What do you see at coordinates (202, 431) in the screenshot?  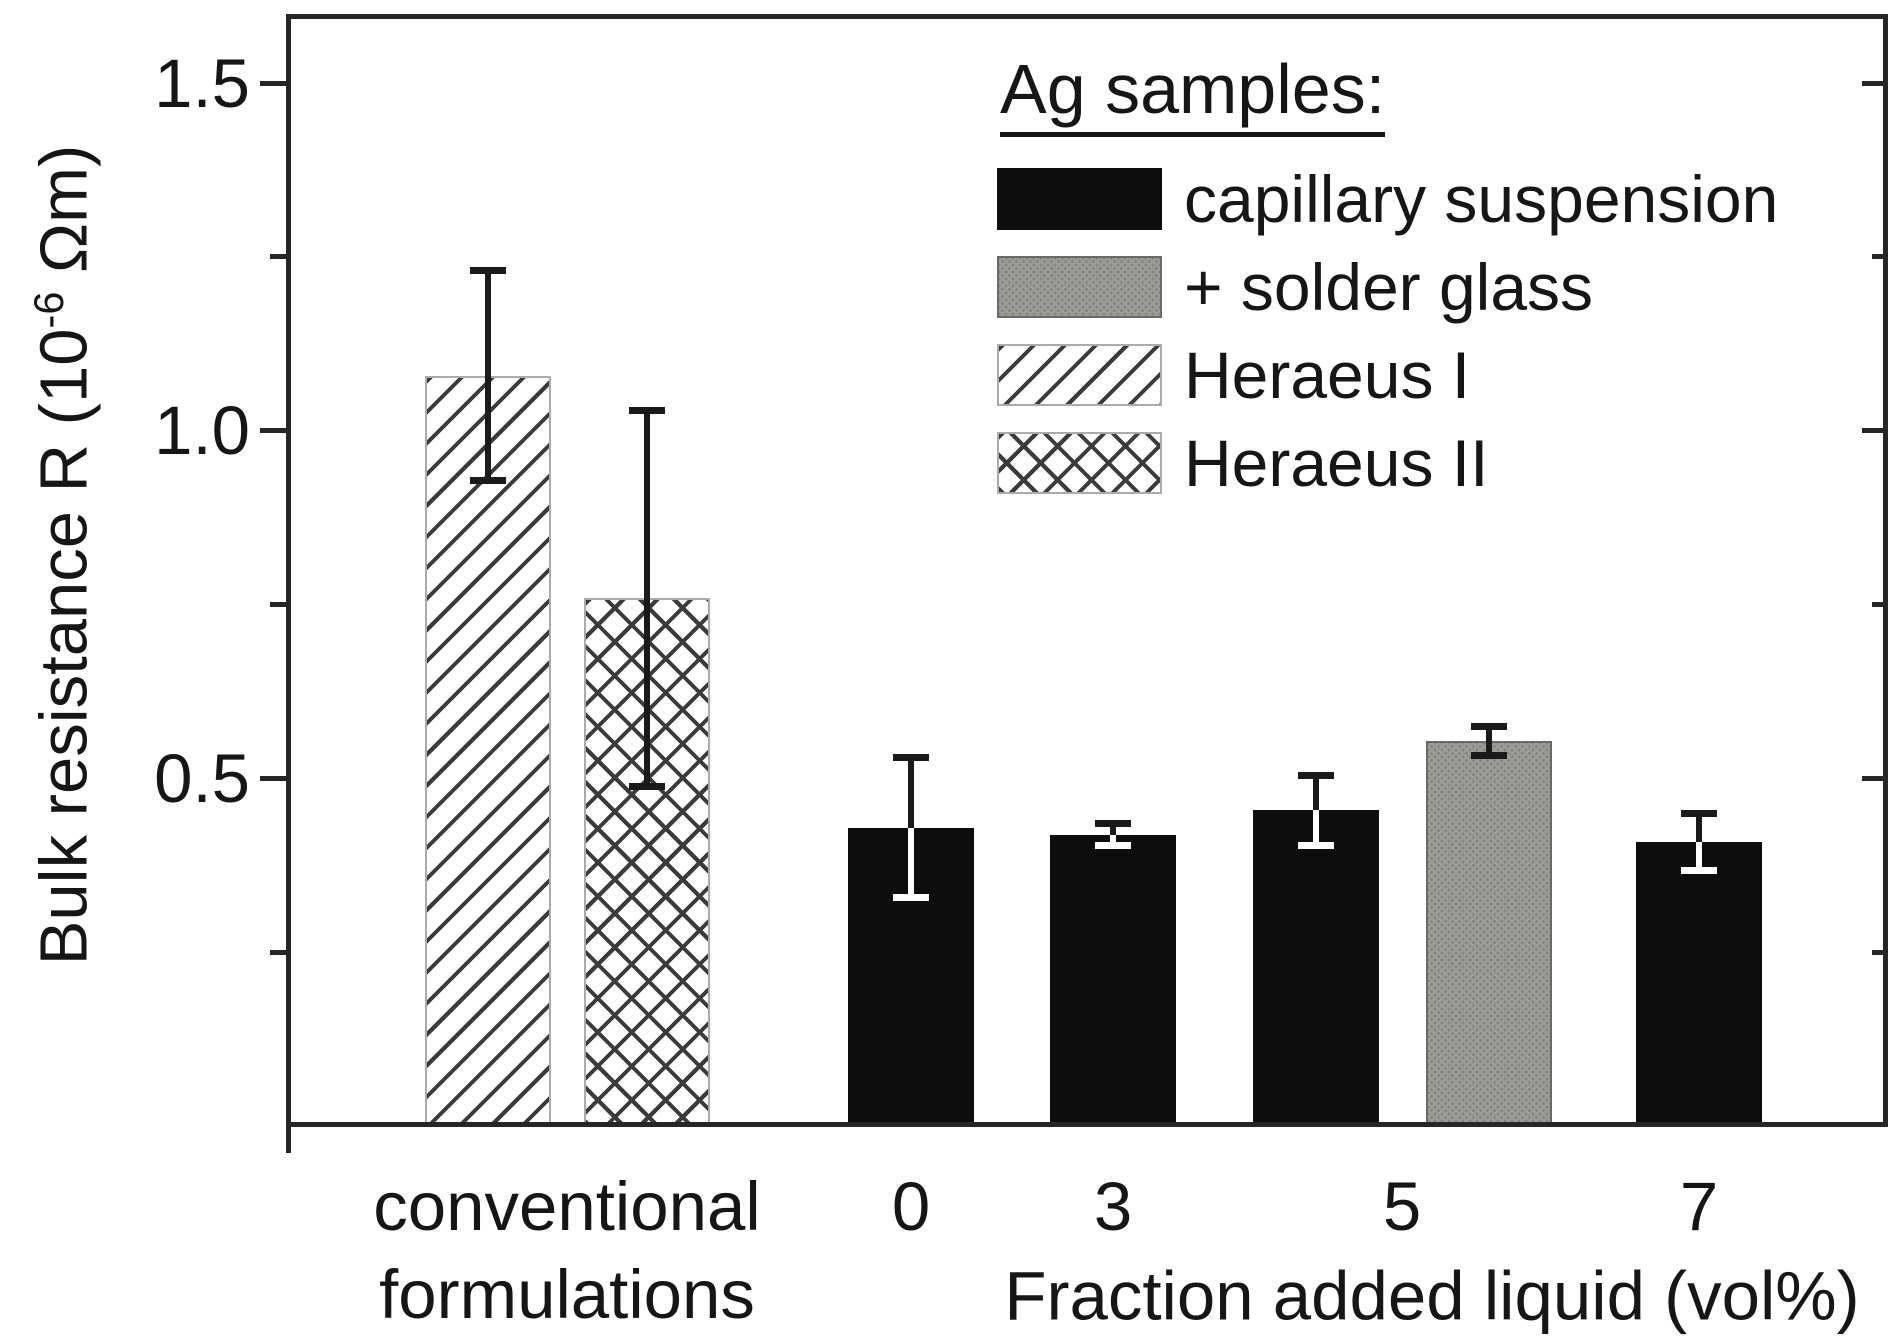 I see `y-axis-tick-label: 1.0` at bounding box center [202, 431].